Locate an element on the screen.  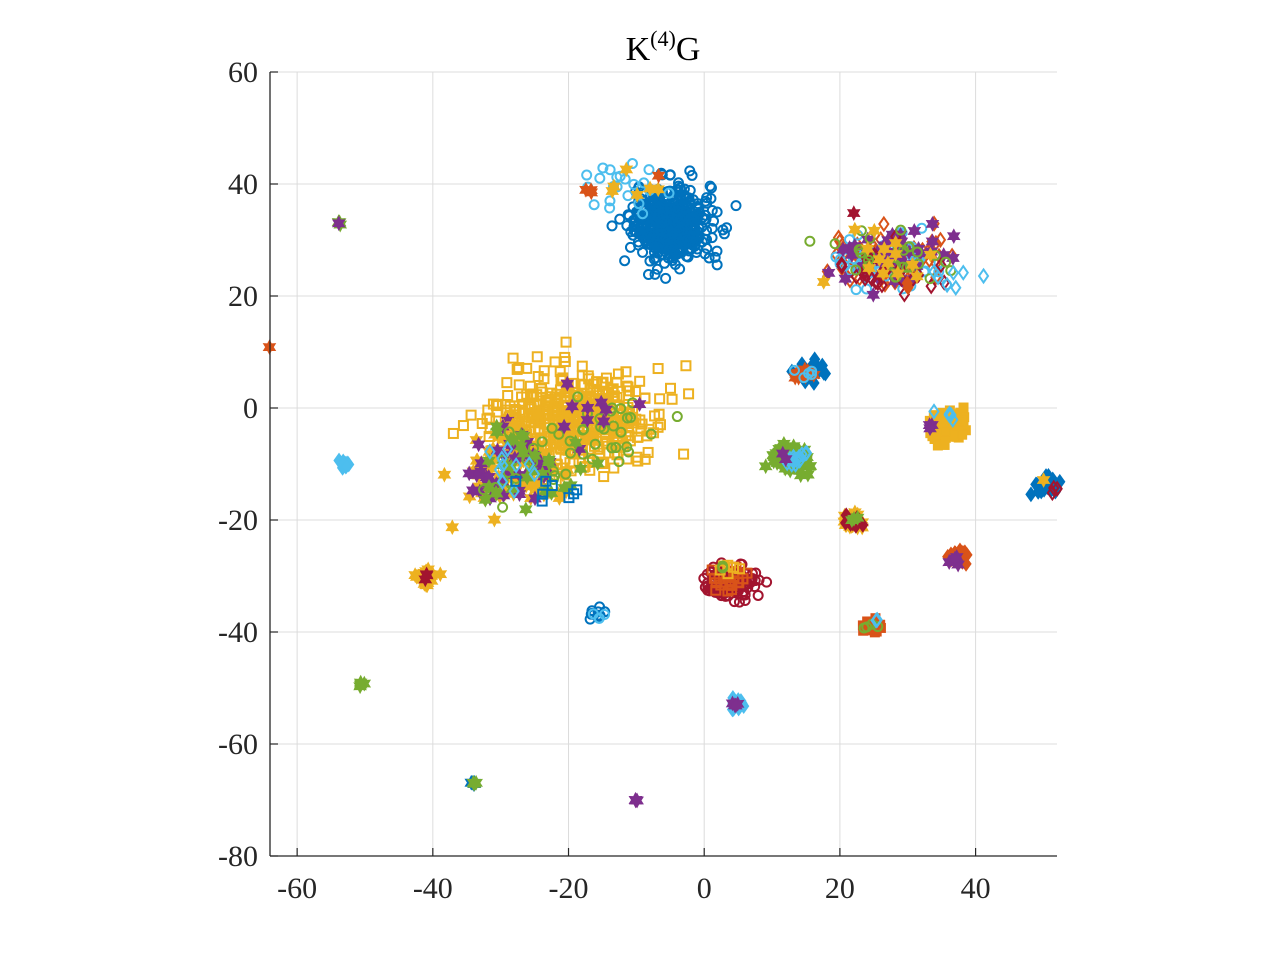
x-tick-label: -60 is located at coordinates (297, 888).